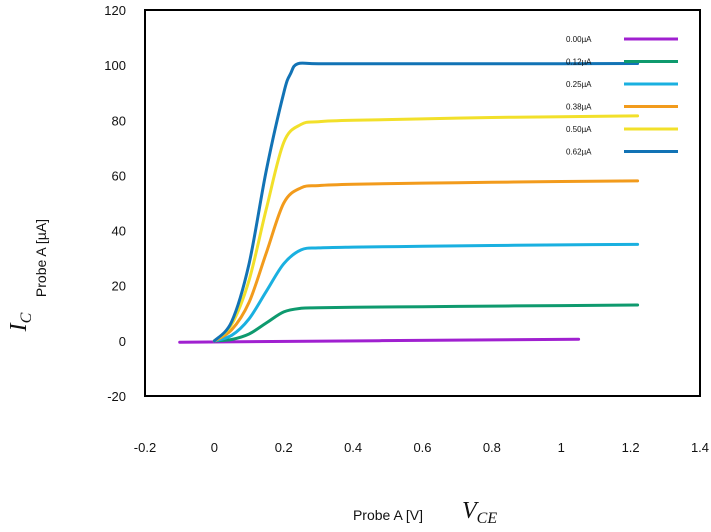  Describe the element at coordinates (115, 10) in the screenshot. I see `y-tick-label: 120` at that location.